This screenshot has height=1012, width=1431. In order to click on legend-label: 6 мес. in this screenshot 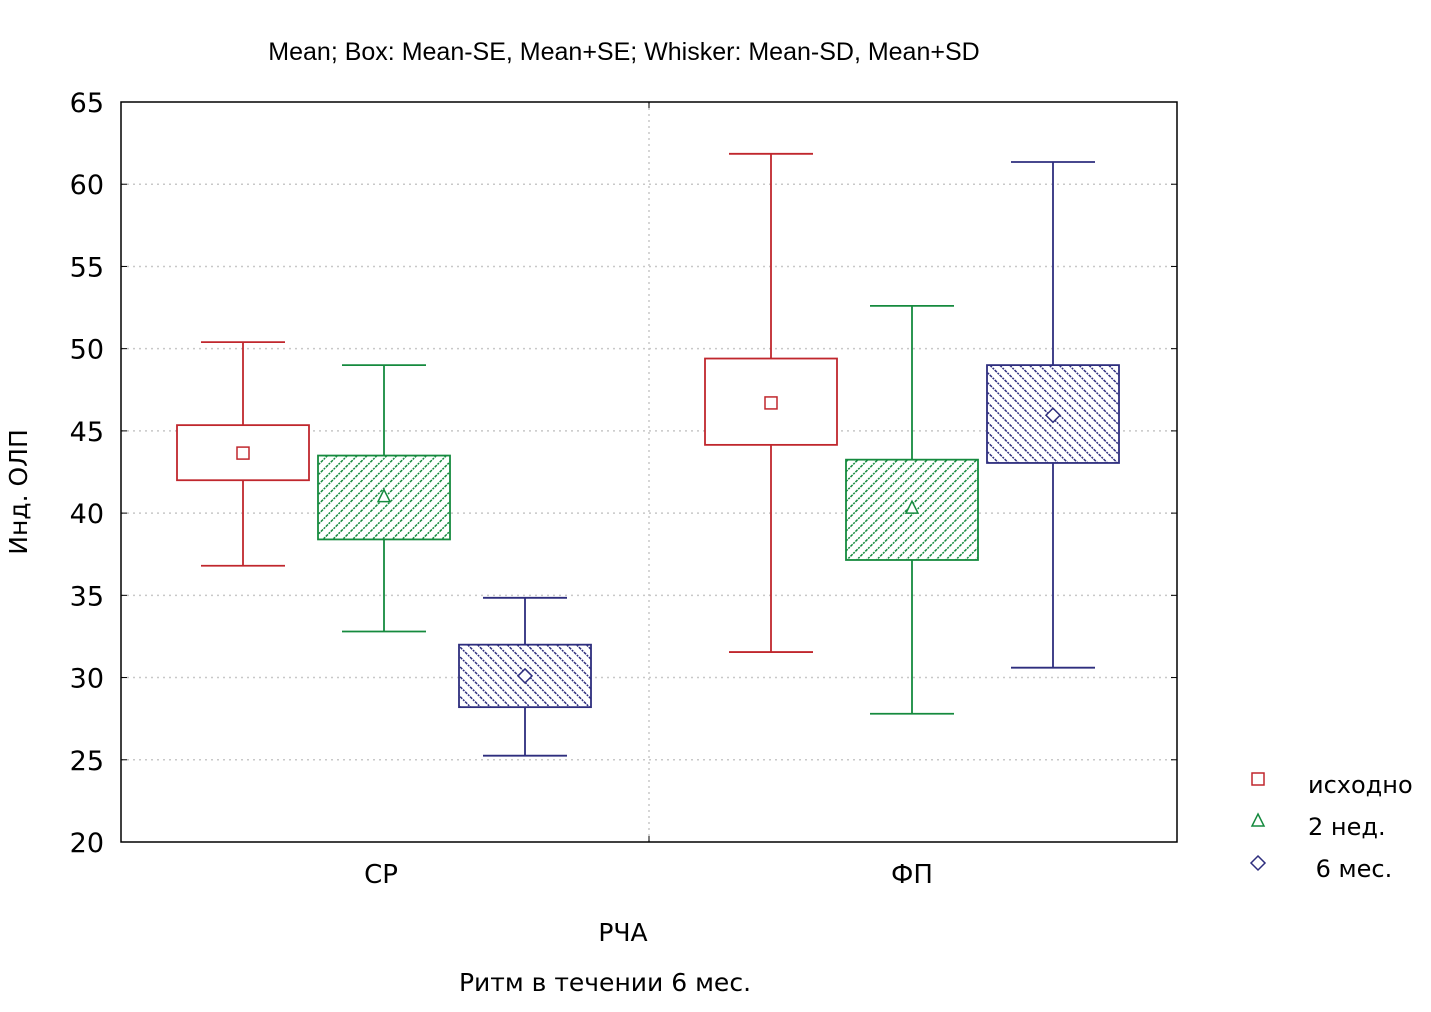, I will do `click(1350, 869)`.